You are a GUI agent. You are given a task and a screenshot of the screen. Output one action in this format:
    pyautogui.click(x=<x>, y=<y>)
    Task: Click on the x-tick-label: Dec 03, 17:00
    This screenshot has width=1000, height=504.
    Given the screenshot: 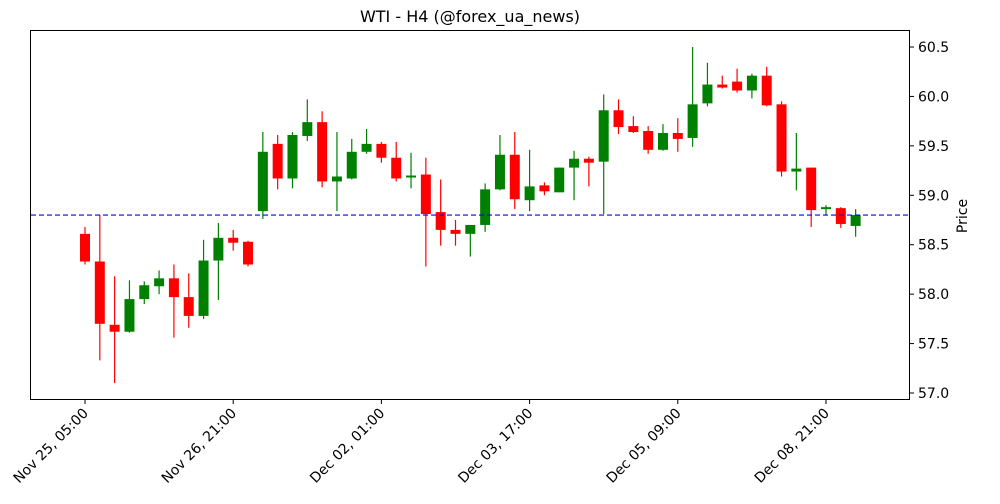 What is the action you would take?
    pyautogui.click(x=495, y=446)
    